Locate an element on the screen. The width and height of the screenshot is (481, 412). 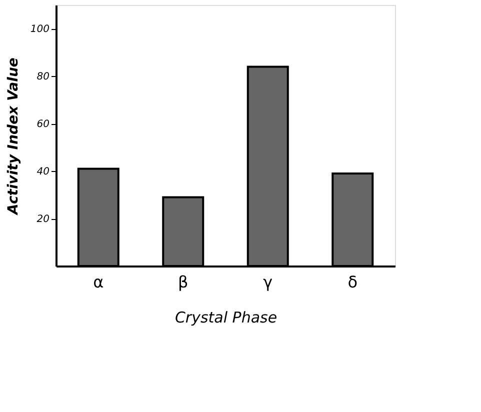
y-tick-label: 60 is located at coordinates (43, 124).